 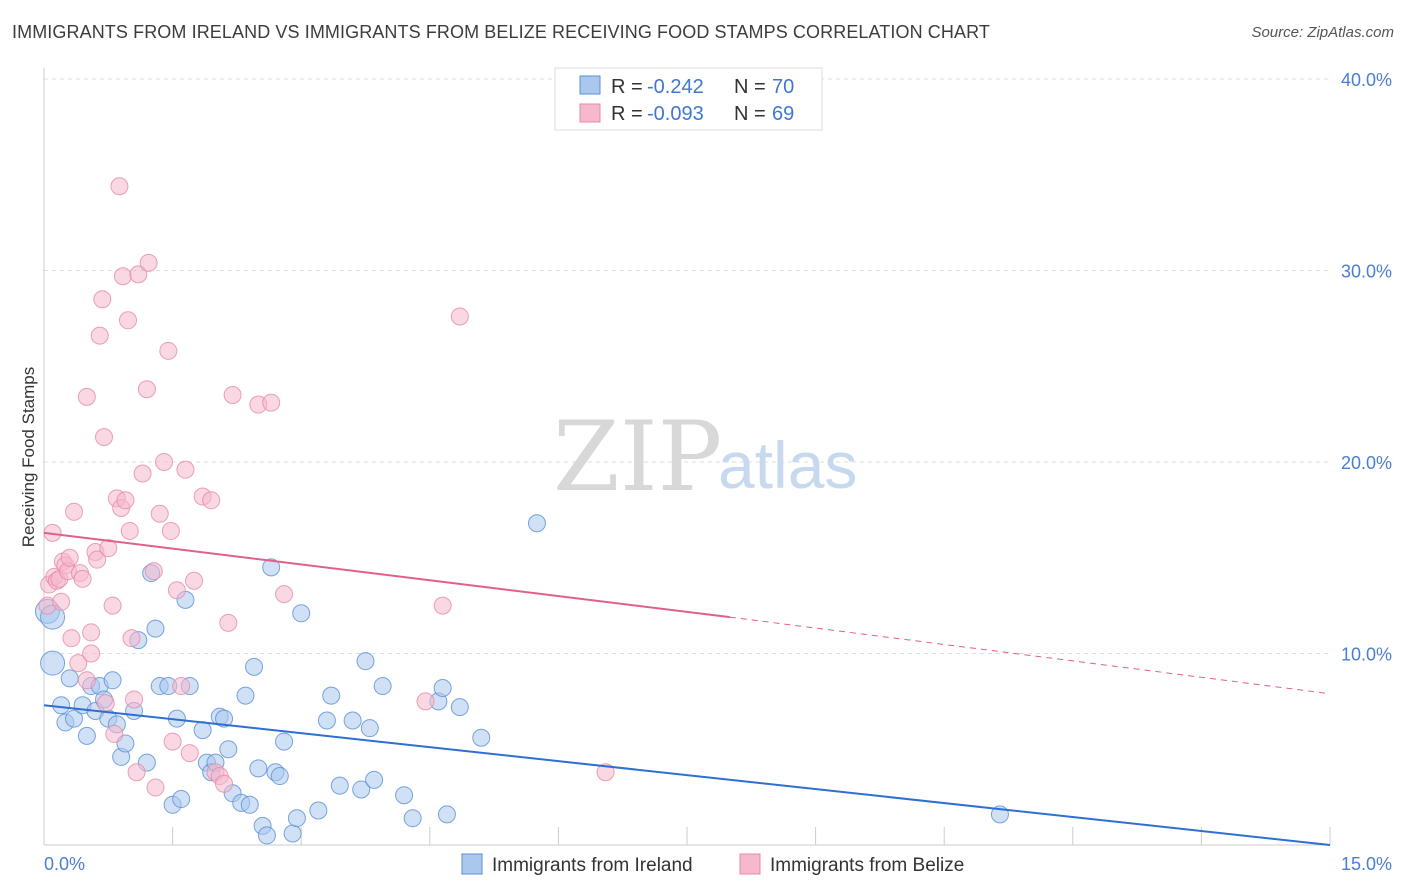 What do you see at coordinates (1366, 463) in the screenshot?
I see `y-tick-label-20: 20.0%` at bounding box center [1366, 463].